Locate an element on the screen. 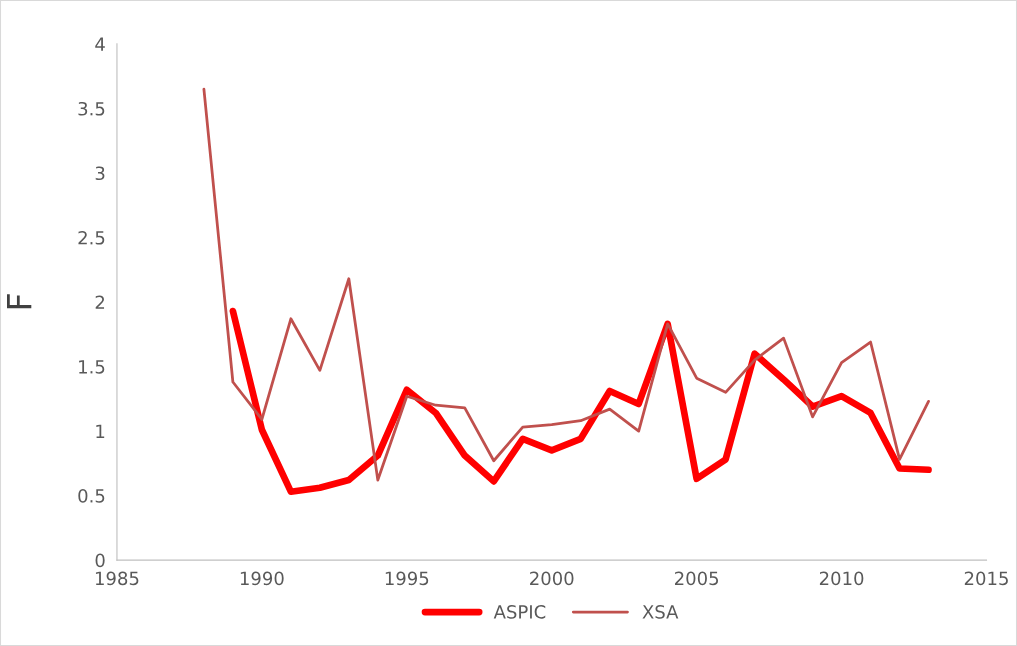 This screenshot has height=646, width=1017. y-tick-label: 2 is located at coordinates (100, 302).